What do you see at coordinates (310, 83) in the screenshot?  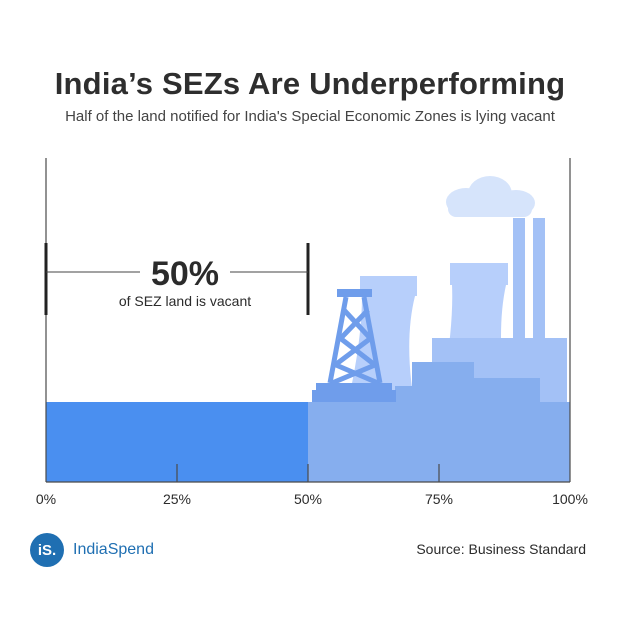 I see `chart-title: India’s SEZs Are Underperforming` at bounding box center [310, 83].